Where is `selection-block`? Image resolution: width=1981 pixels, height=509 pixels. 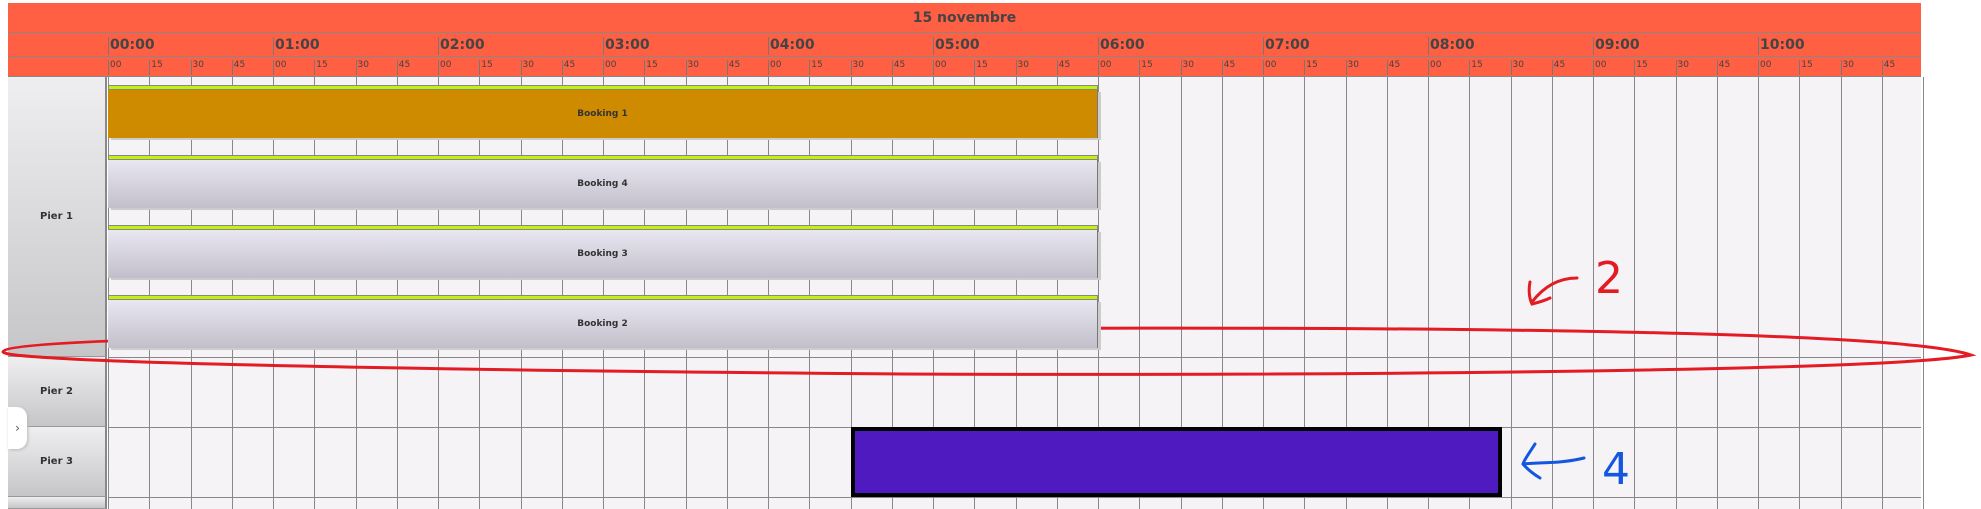
selection-block is located at coordinates (1176, 462).